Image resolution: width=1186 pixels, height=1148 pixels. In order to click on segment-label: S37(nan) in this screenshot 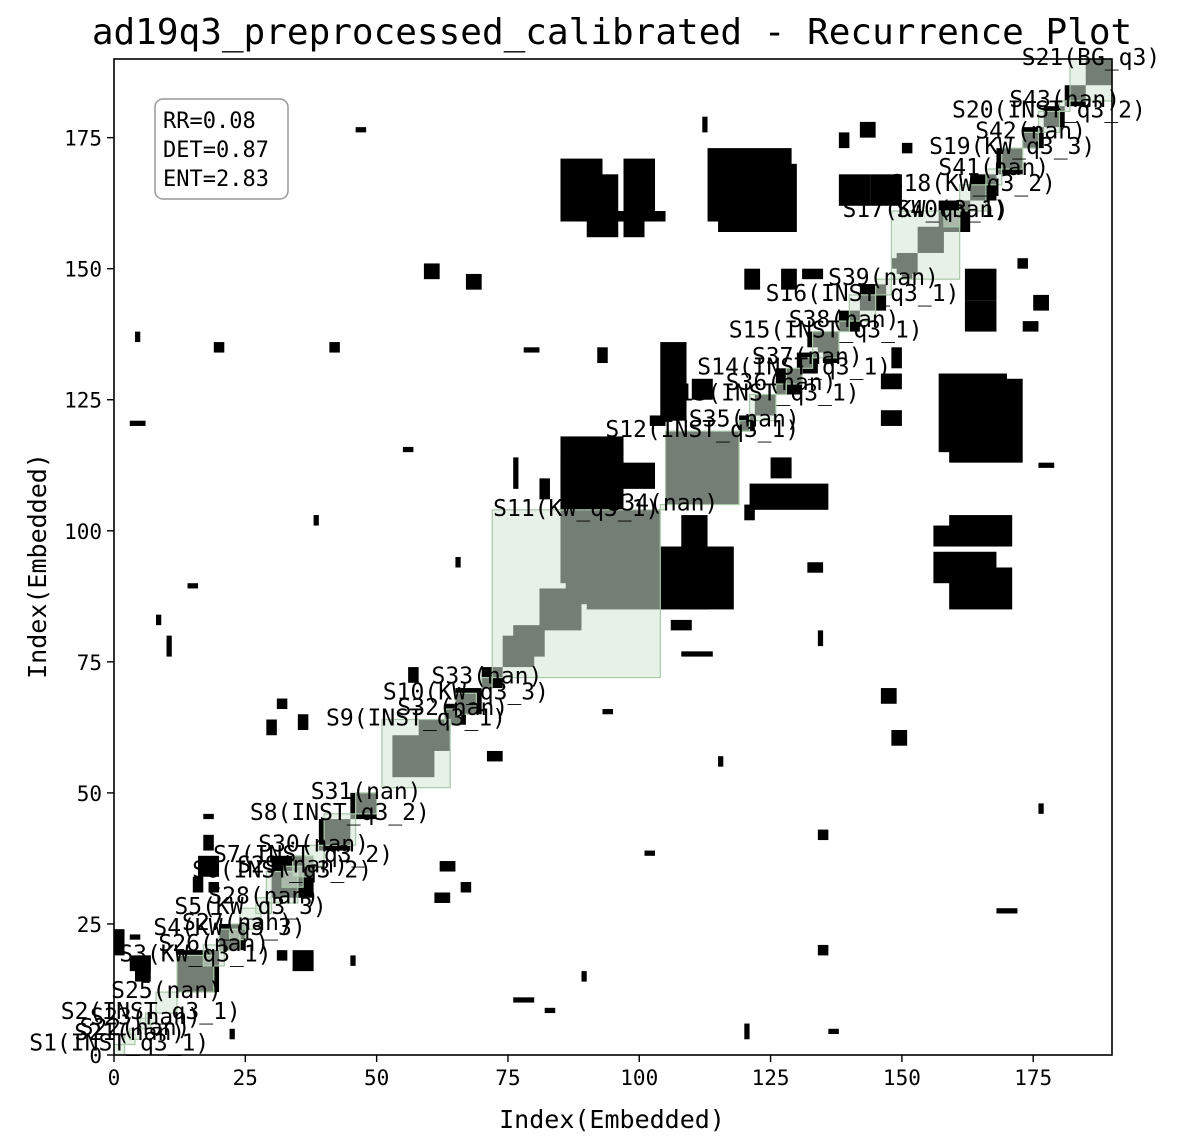, I will do `click(807, 357)`.